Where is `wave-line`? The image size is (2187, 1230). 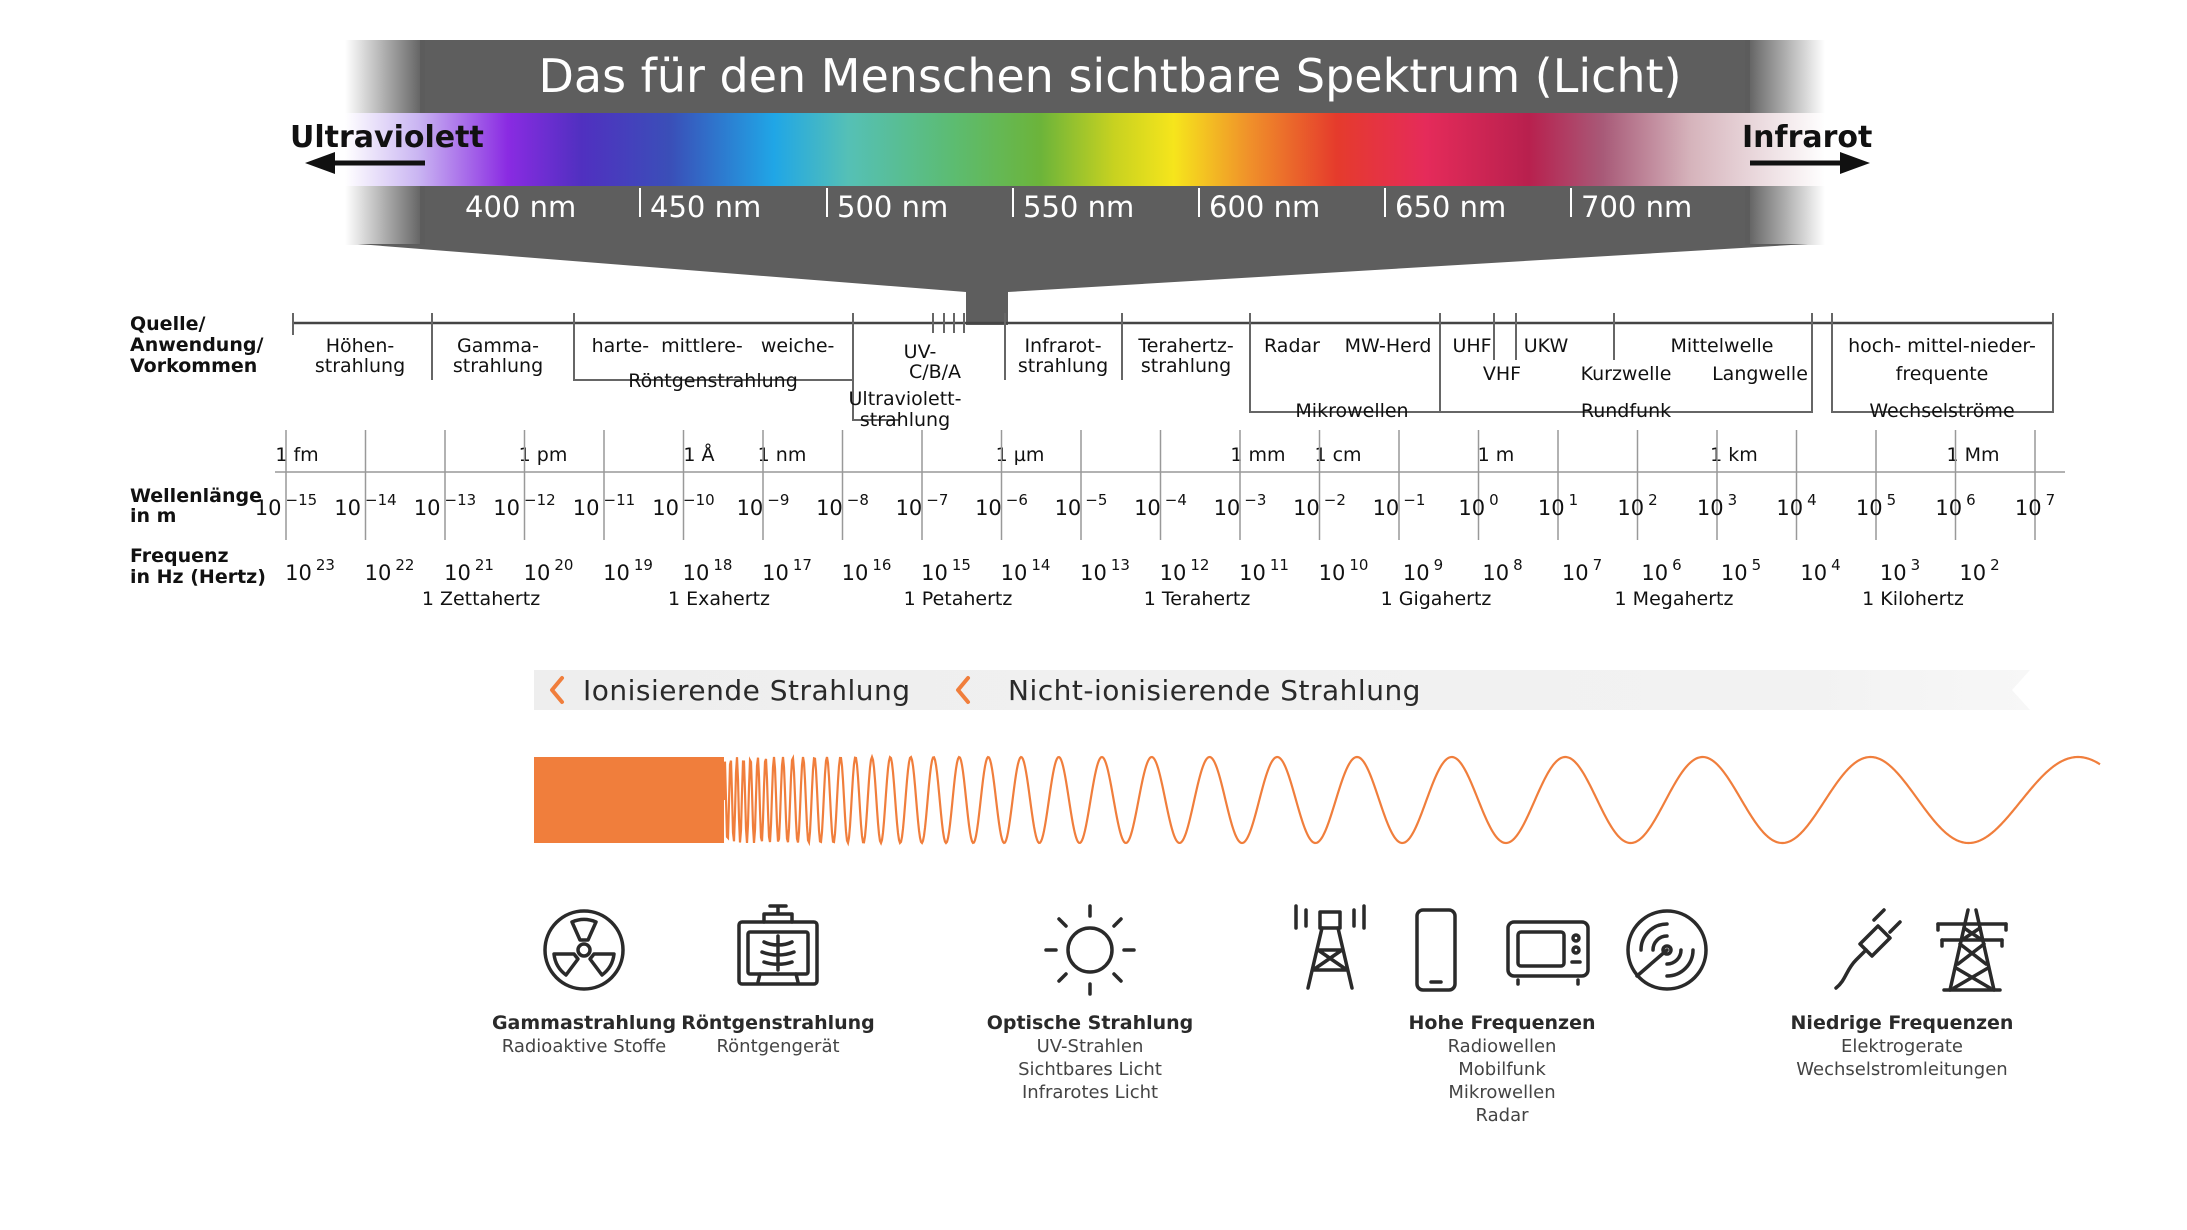 wave-line is located at coordinates (1411, 800).